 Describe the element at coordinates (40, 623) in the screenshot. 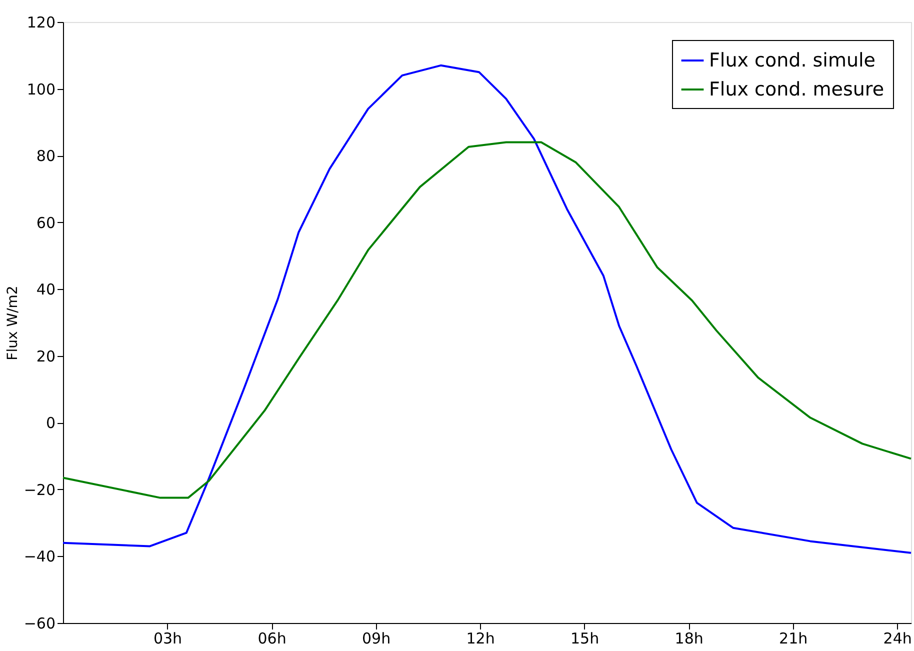

I see `y-tick-label: −60` at that location.